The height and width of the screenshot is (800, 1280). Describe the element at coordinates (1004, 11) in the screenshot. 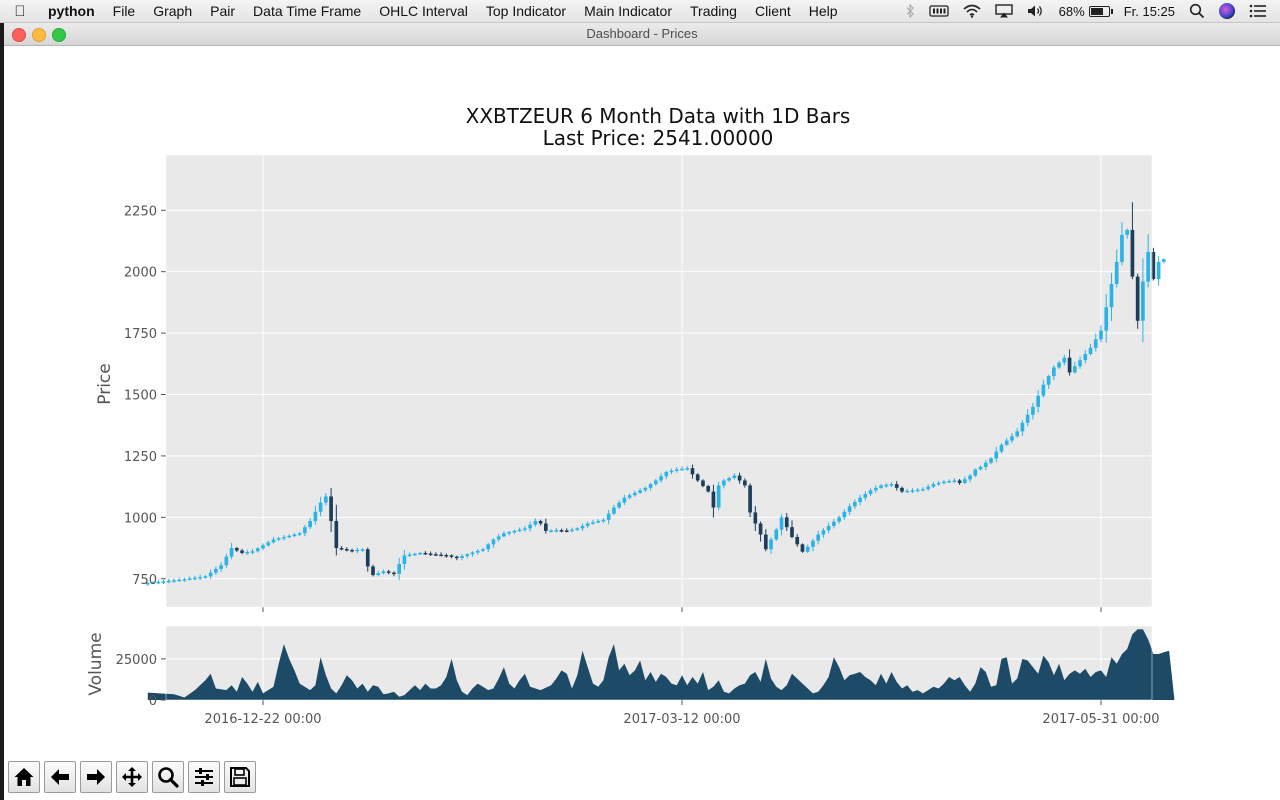

I see `airplay-icon` at that location.